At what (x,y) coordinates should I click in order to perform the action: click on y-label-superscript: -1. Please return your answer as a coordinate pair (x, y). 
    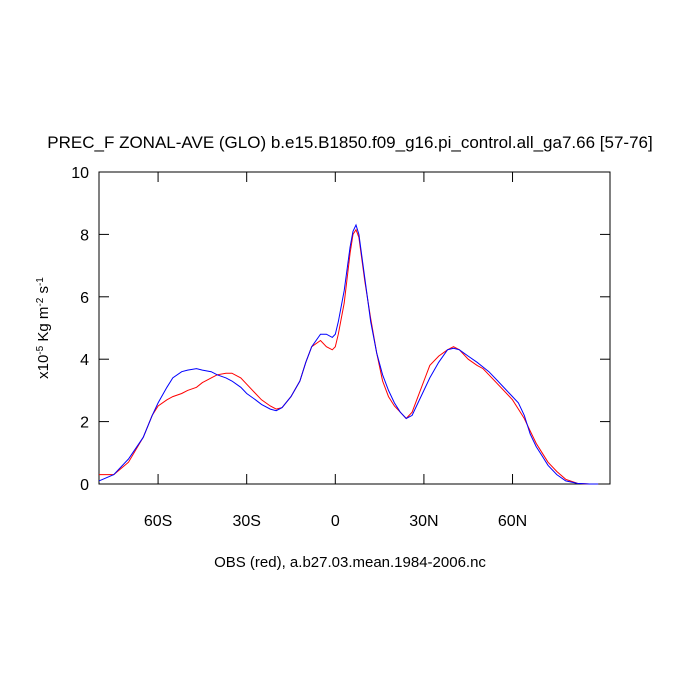
    Looking at the image, I should click on (40, 281).